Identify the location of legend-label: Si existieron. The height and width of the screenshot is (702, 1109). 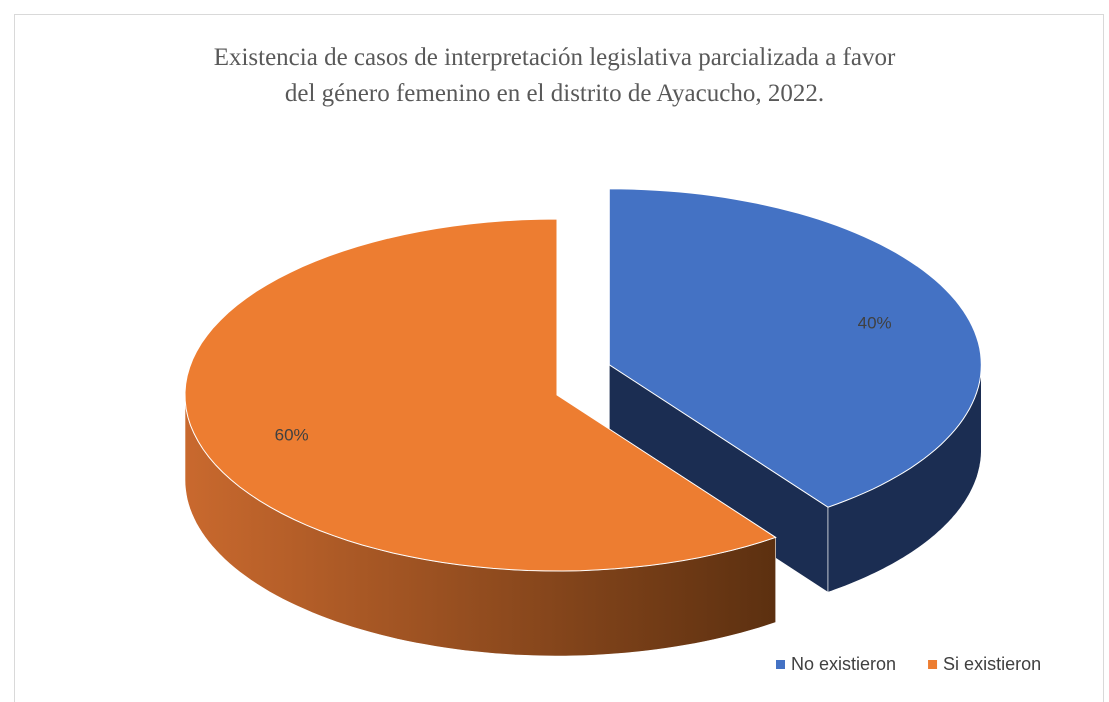
(992, 664).